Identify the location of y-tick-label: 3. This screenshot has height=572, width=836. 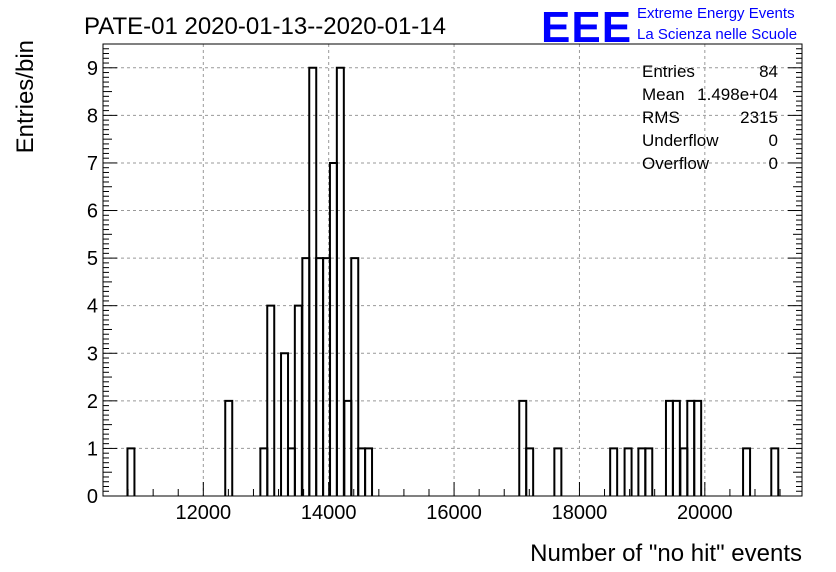
(92, 354).